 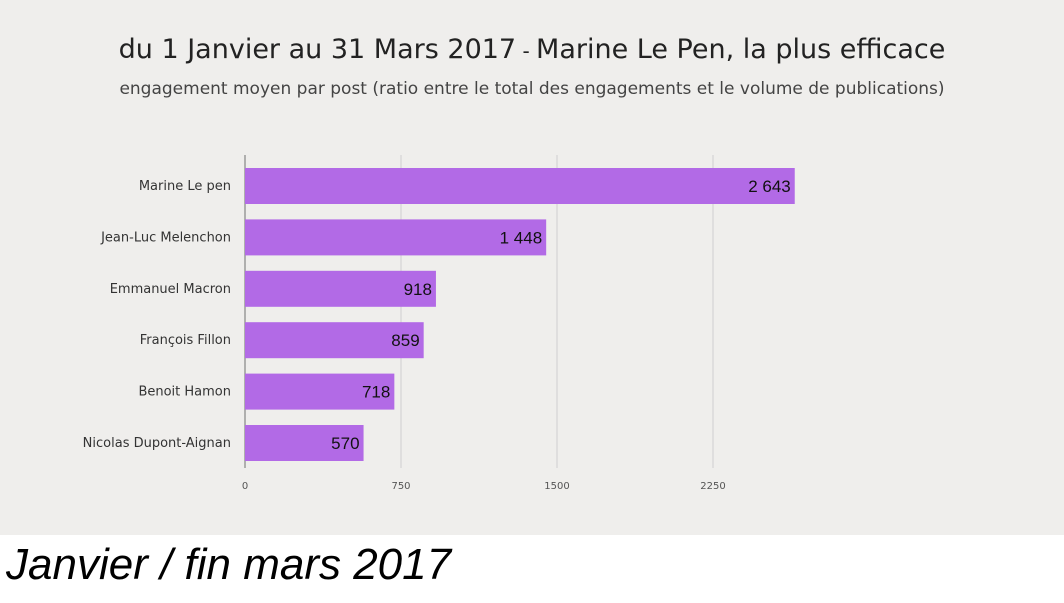 What do you see at coordinates (185, 340) in the screenshot?
I see `category-label: François Fillon` at bounding box center [185, 340].